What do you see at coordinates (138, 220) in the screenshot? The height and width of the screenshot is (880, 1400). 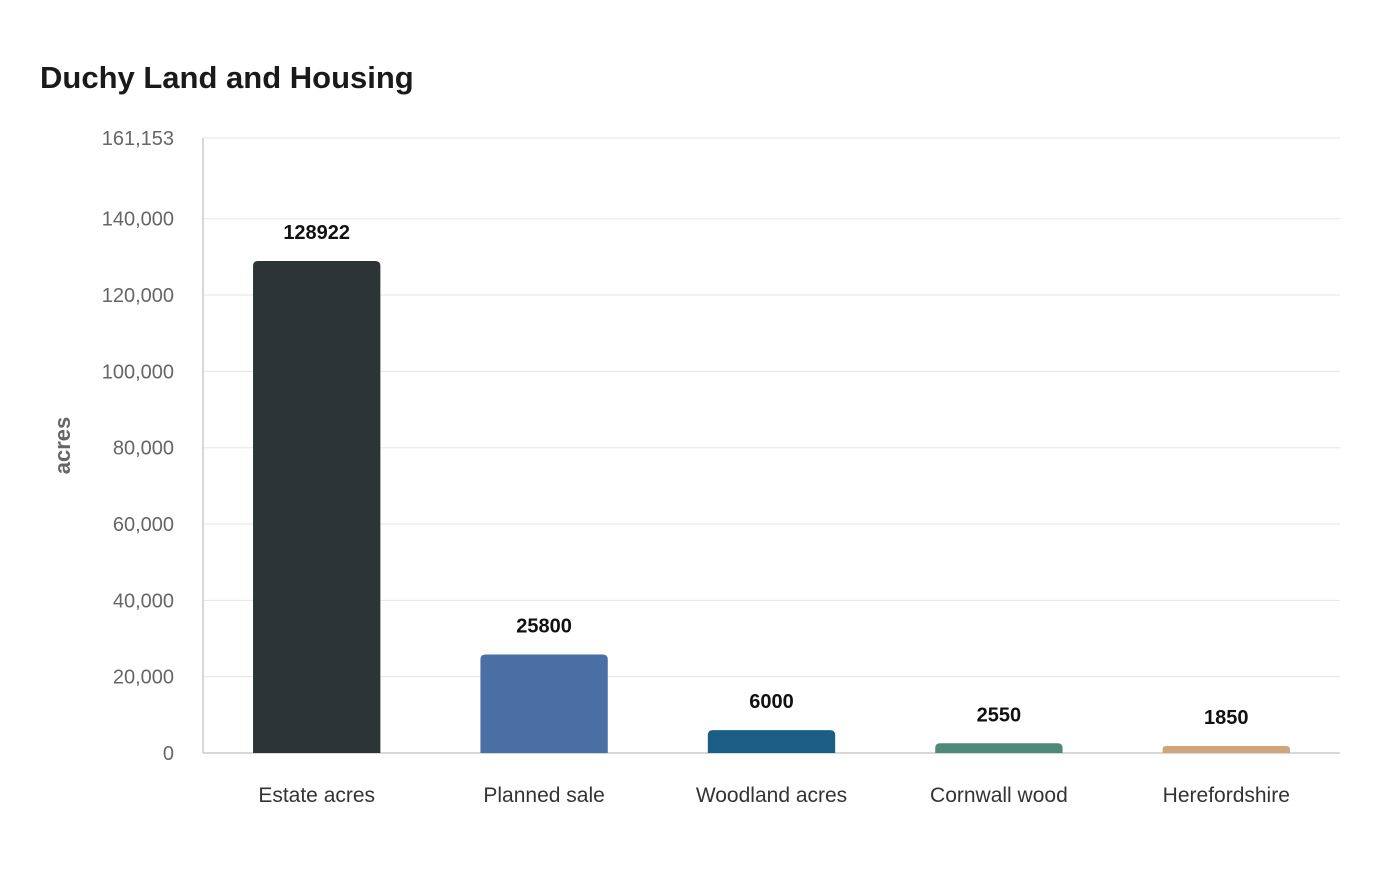 I see `y-tick-label: 140,000` at bounding box center [138, 220].